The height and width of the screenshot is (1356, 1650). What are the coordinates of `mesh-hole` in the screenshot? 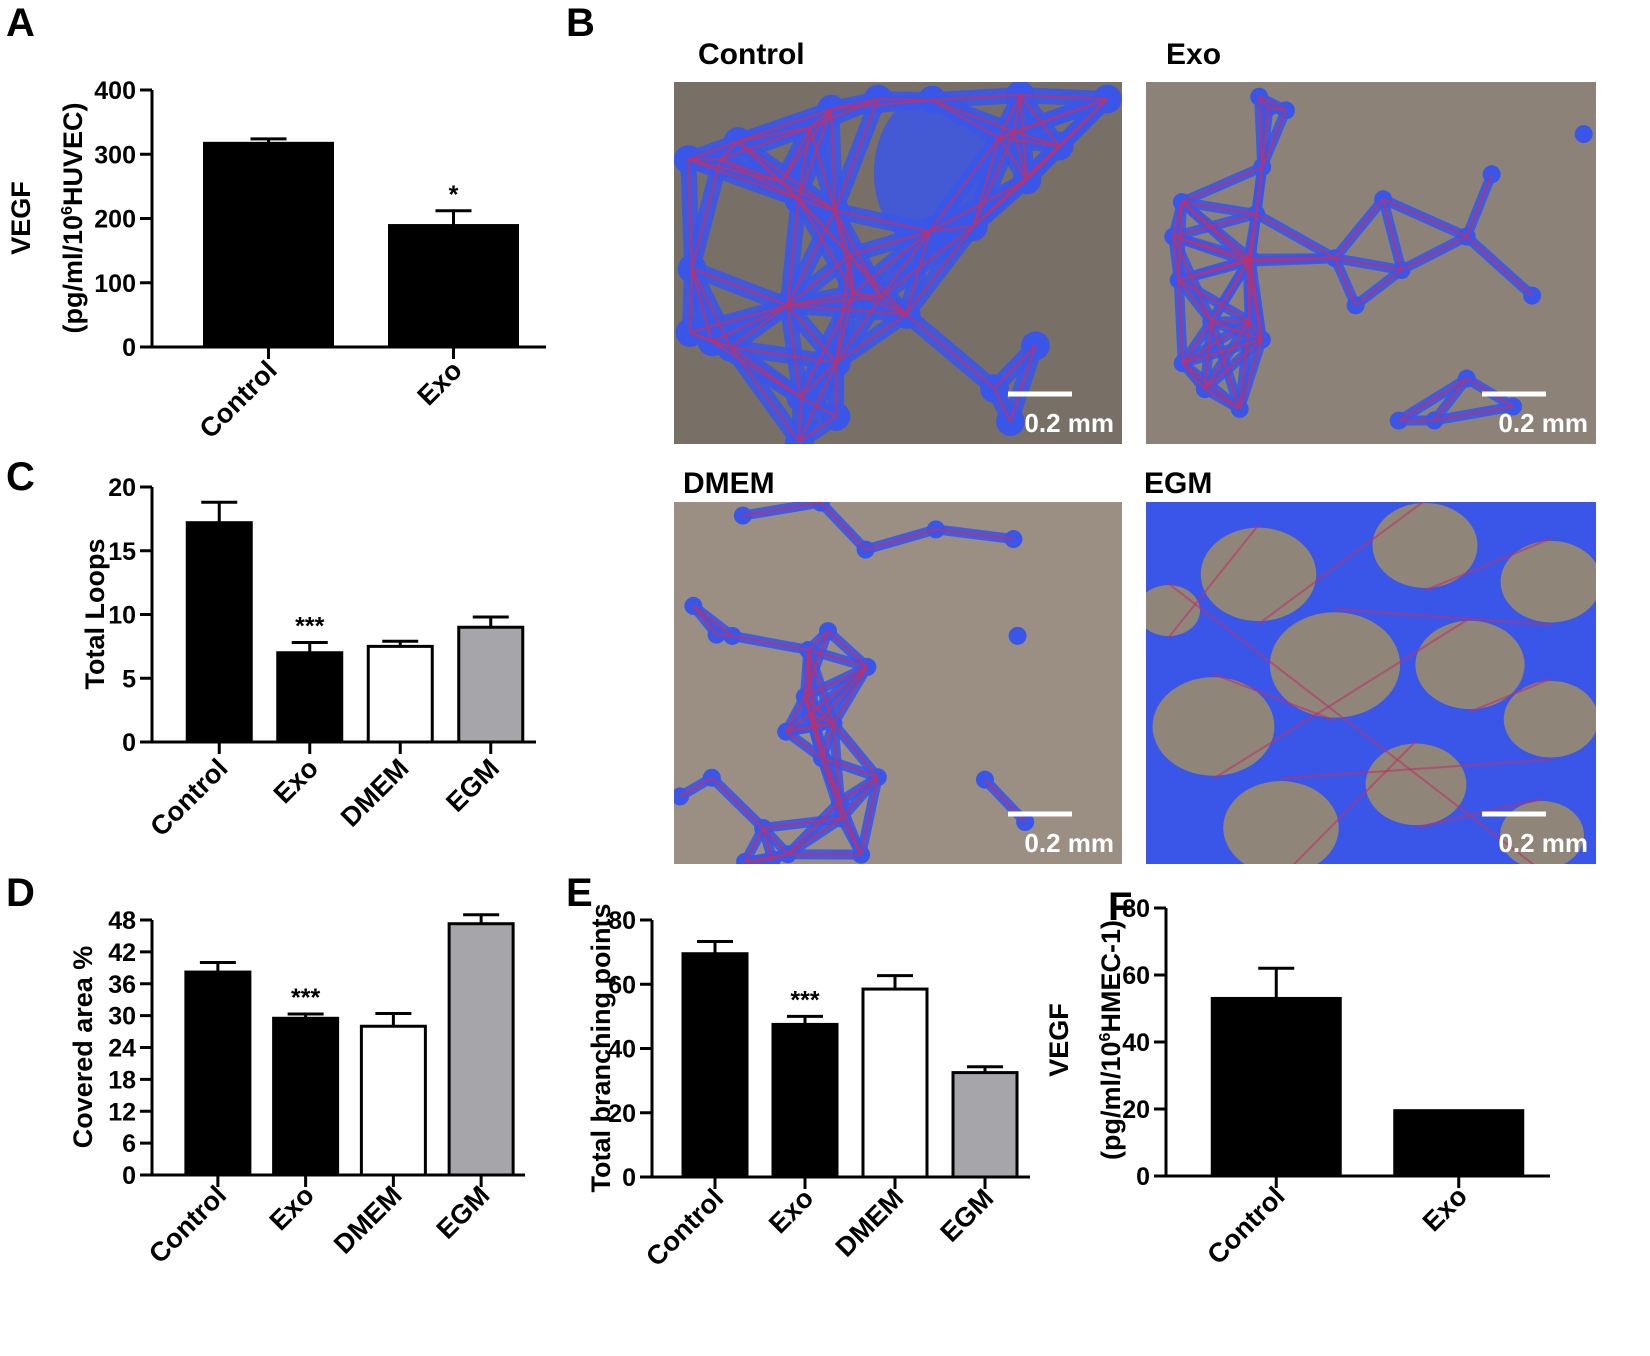 It's located at (1425, 545).